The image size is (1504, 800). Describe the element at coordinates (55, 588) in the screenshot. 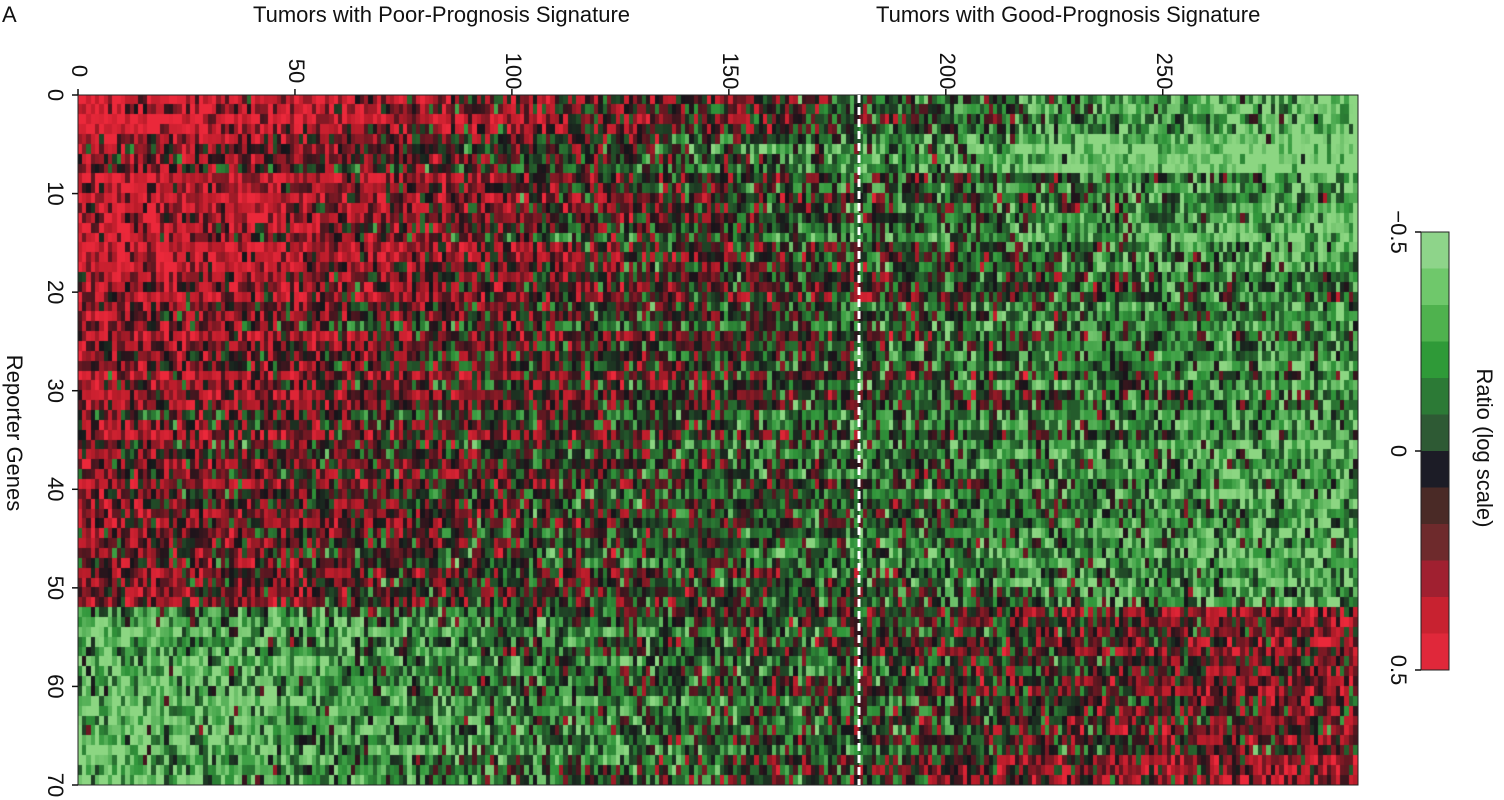

I see `y-tick-label-5: 50` at that location.